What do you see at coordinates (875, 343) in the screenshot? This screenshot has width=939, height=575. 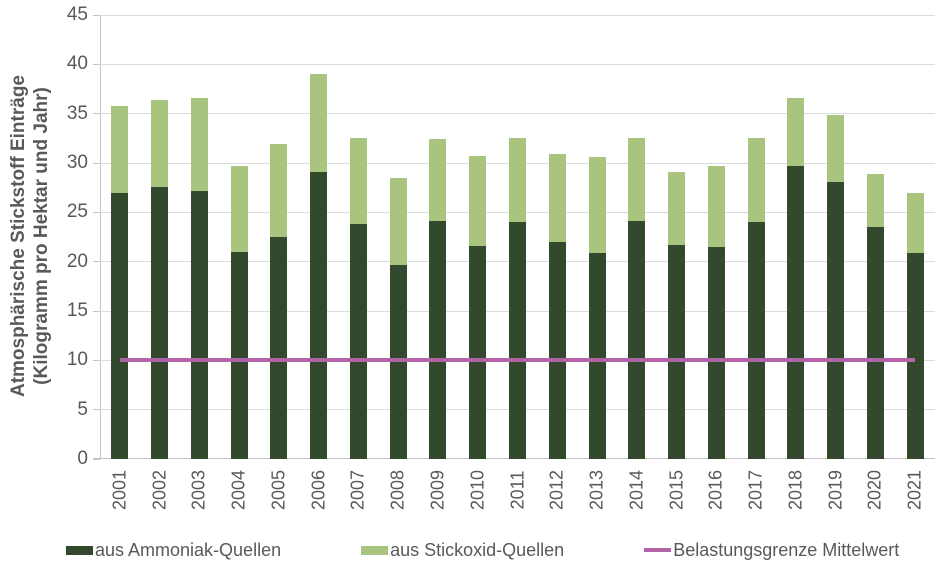 I see `bar-ammoniak-2020` at bounding box center [875, 343].